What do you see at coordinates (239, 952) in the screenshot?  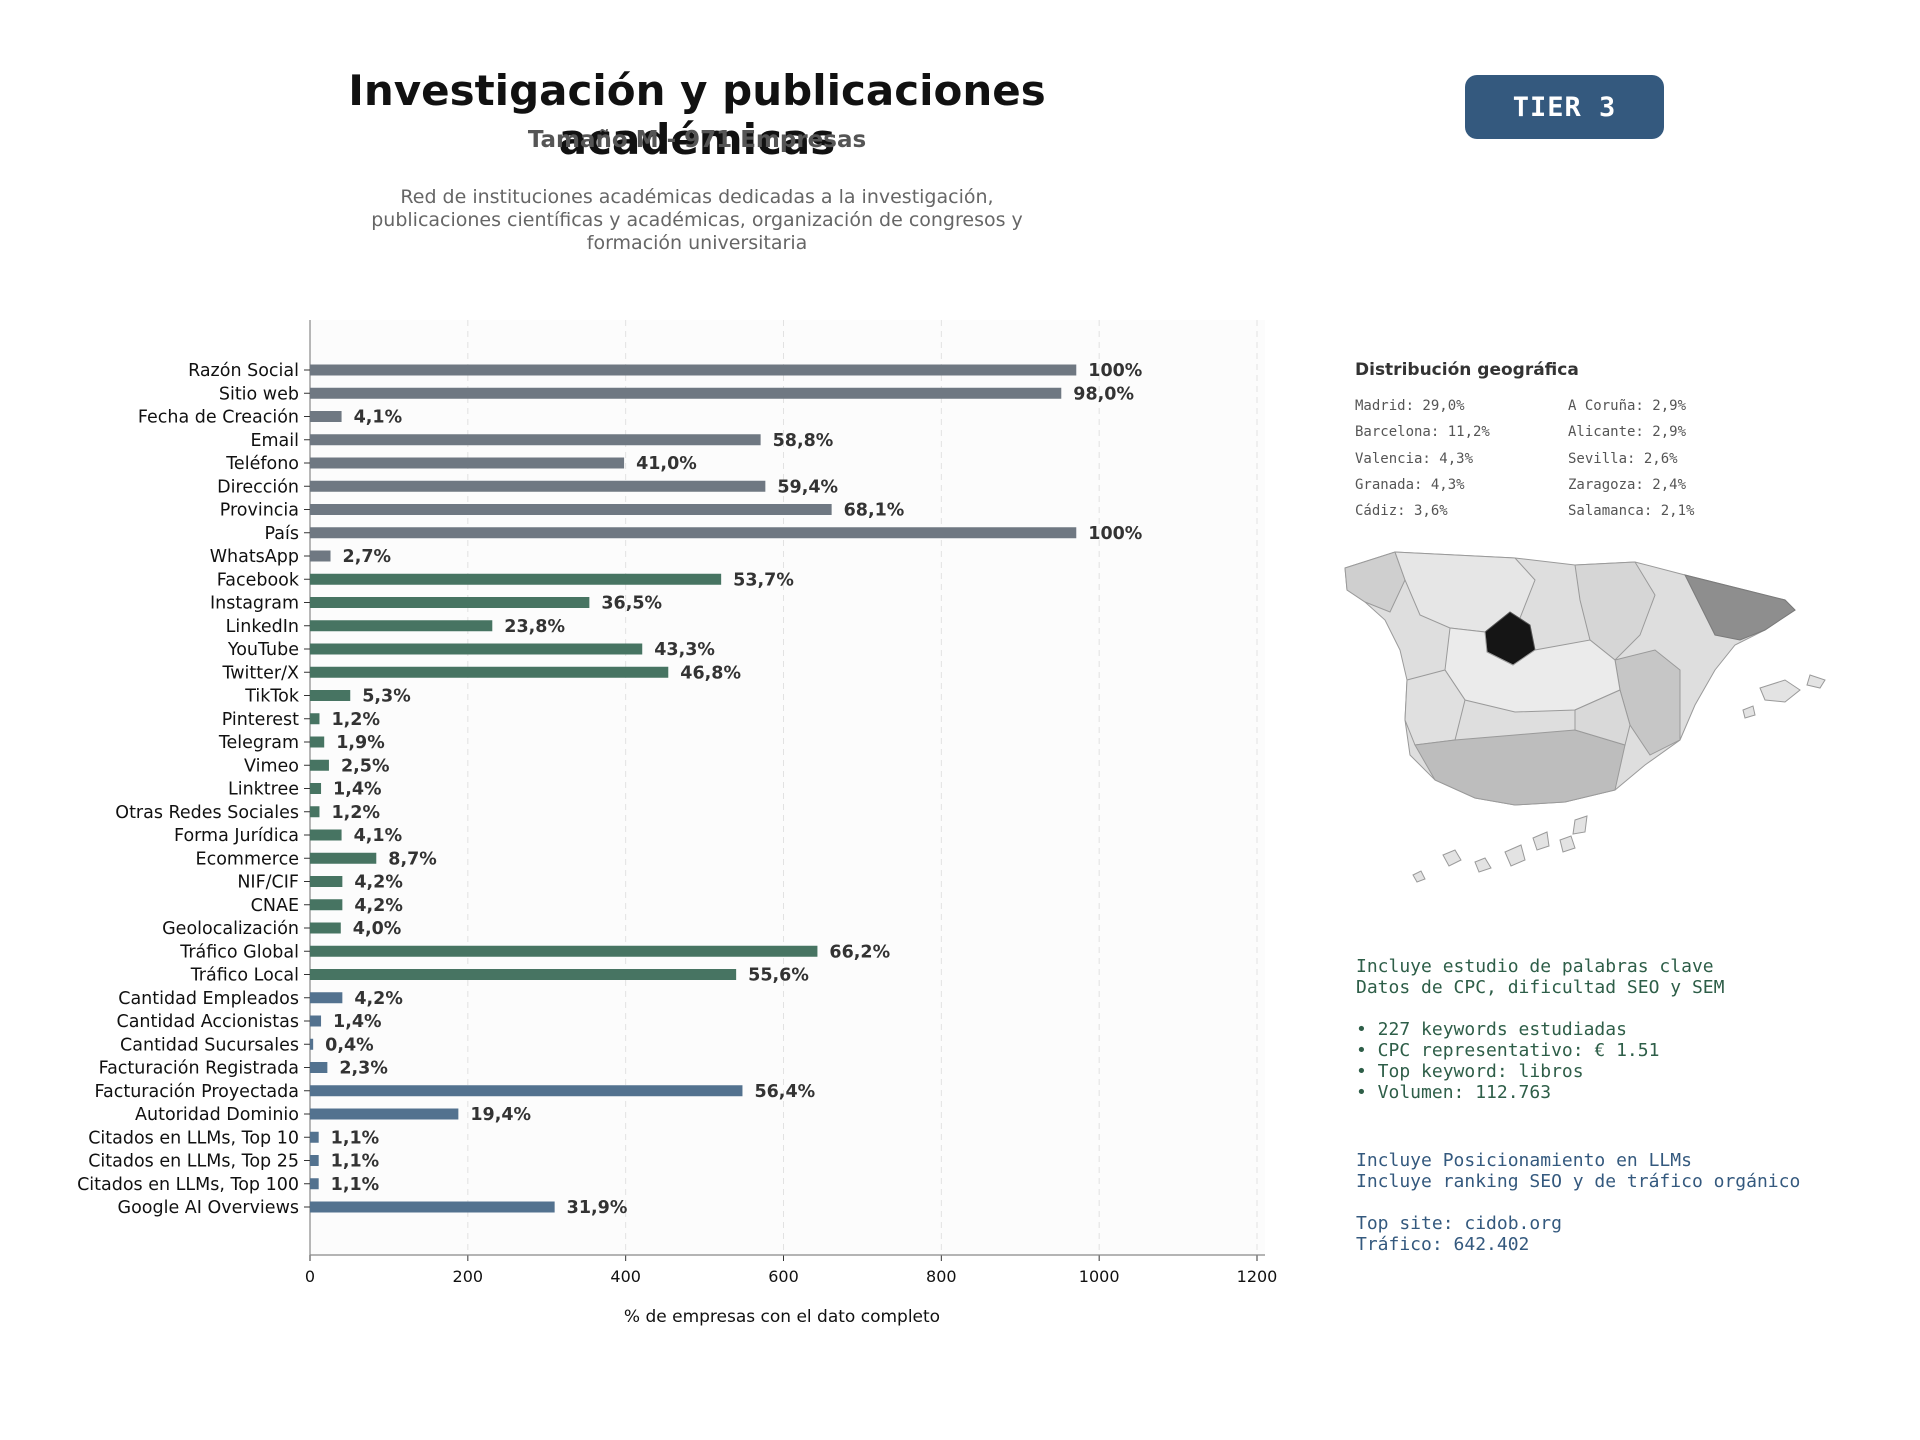 I see `category-label: Tráfico Global` at bounding box center [239, 952].